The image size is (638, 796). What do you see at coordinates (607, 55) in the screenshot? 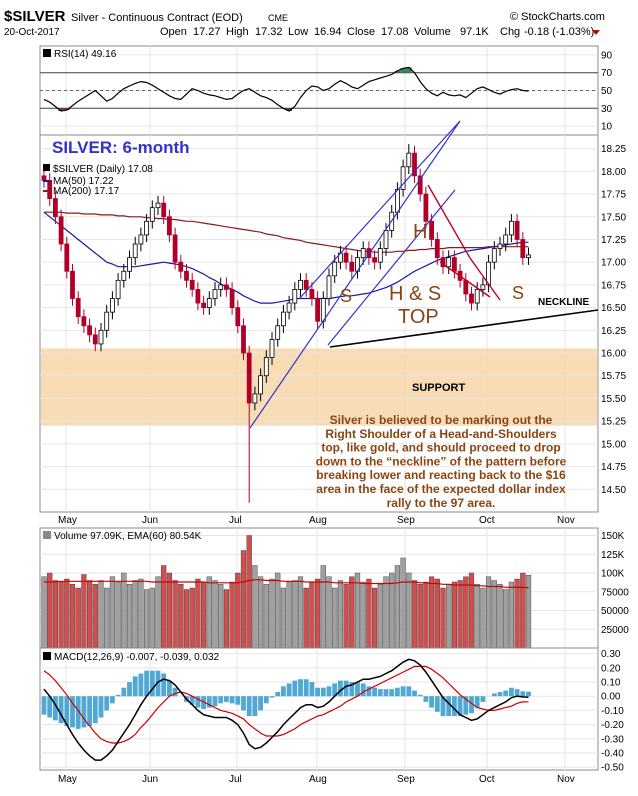
I see `rsi-tick-label: 90` at bounding box center [607, 55].